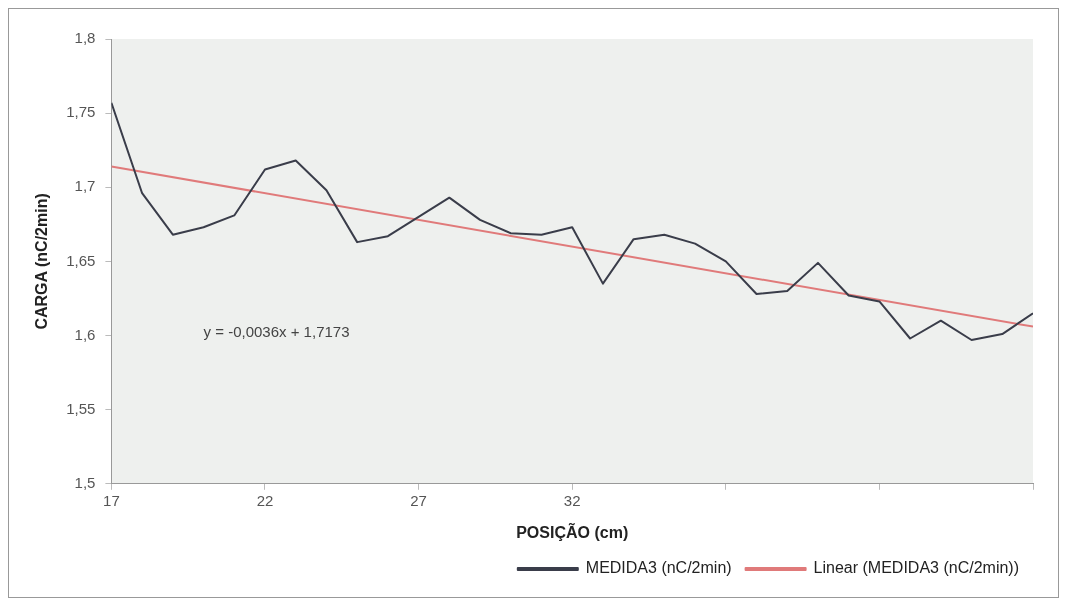  Describe the element at coordinates (81, 112) in the screenshot. I see `y-tick-label: 1,75` at that location.